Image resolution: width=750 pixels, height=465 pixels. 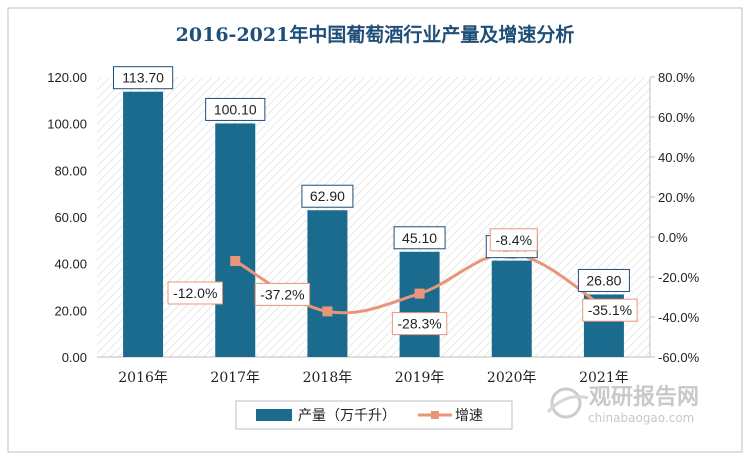 What do you see at coordinates (373, 378) in the screenshot?
I see `x-axis: 2016年 2017年 2018年 2019年 2020年 2021年` at bounding box center [373, 378].